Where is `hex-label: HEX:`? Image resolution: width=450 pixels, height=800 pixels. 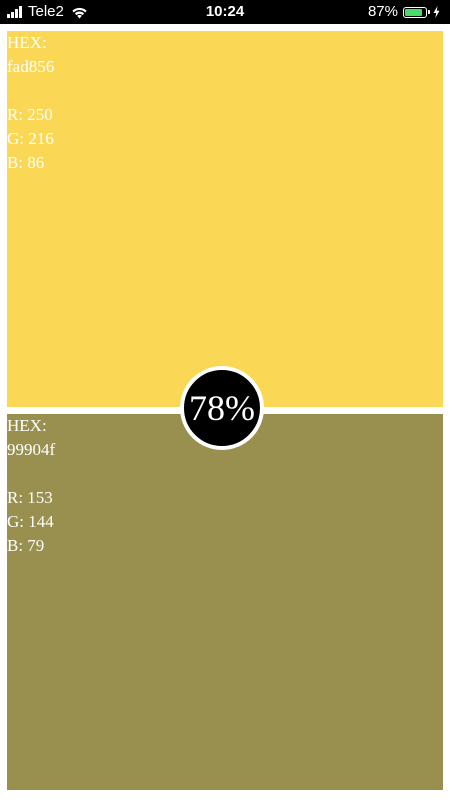 hex-label: HEX: is located at coordinates (225, 43).